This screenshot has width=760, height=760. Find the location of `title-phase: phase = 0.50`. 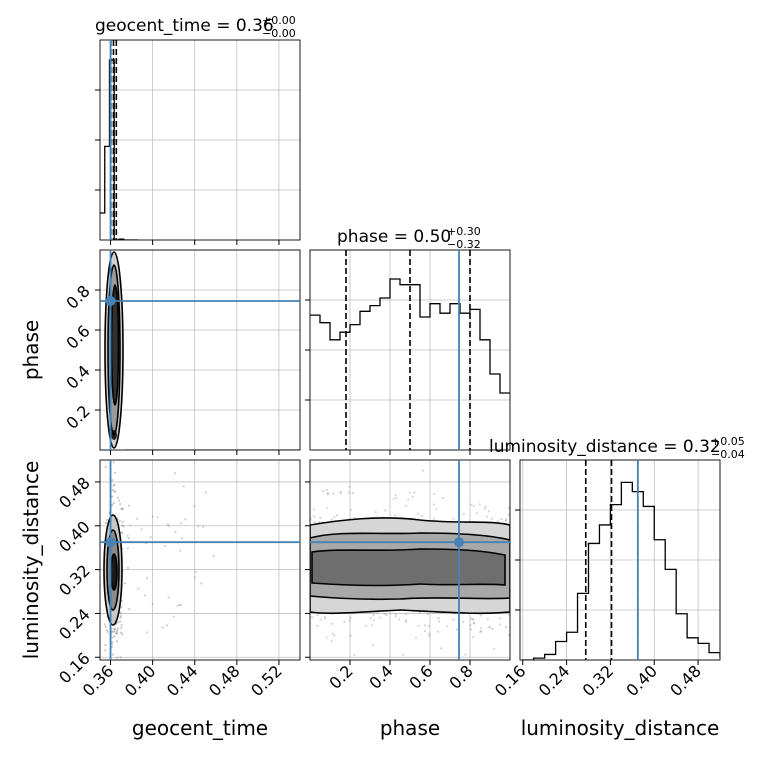

title-phase: phase = 0.50 is located at coordinates (394, 237).